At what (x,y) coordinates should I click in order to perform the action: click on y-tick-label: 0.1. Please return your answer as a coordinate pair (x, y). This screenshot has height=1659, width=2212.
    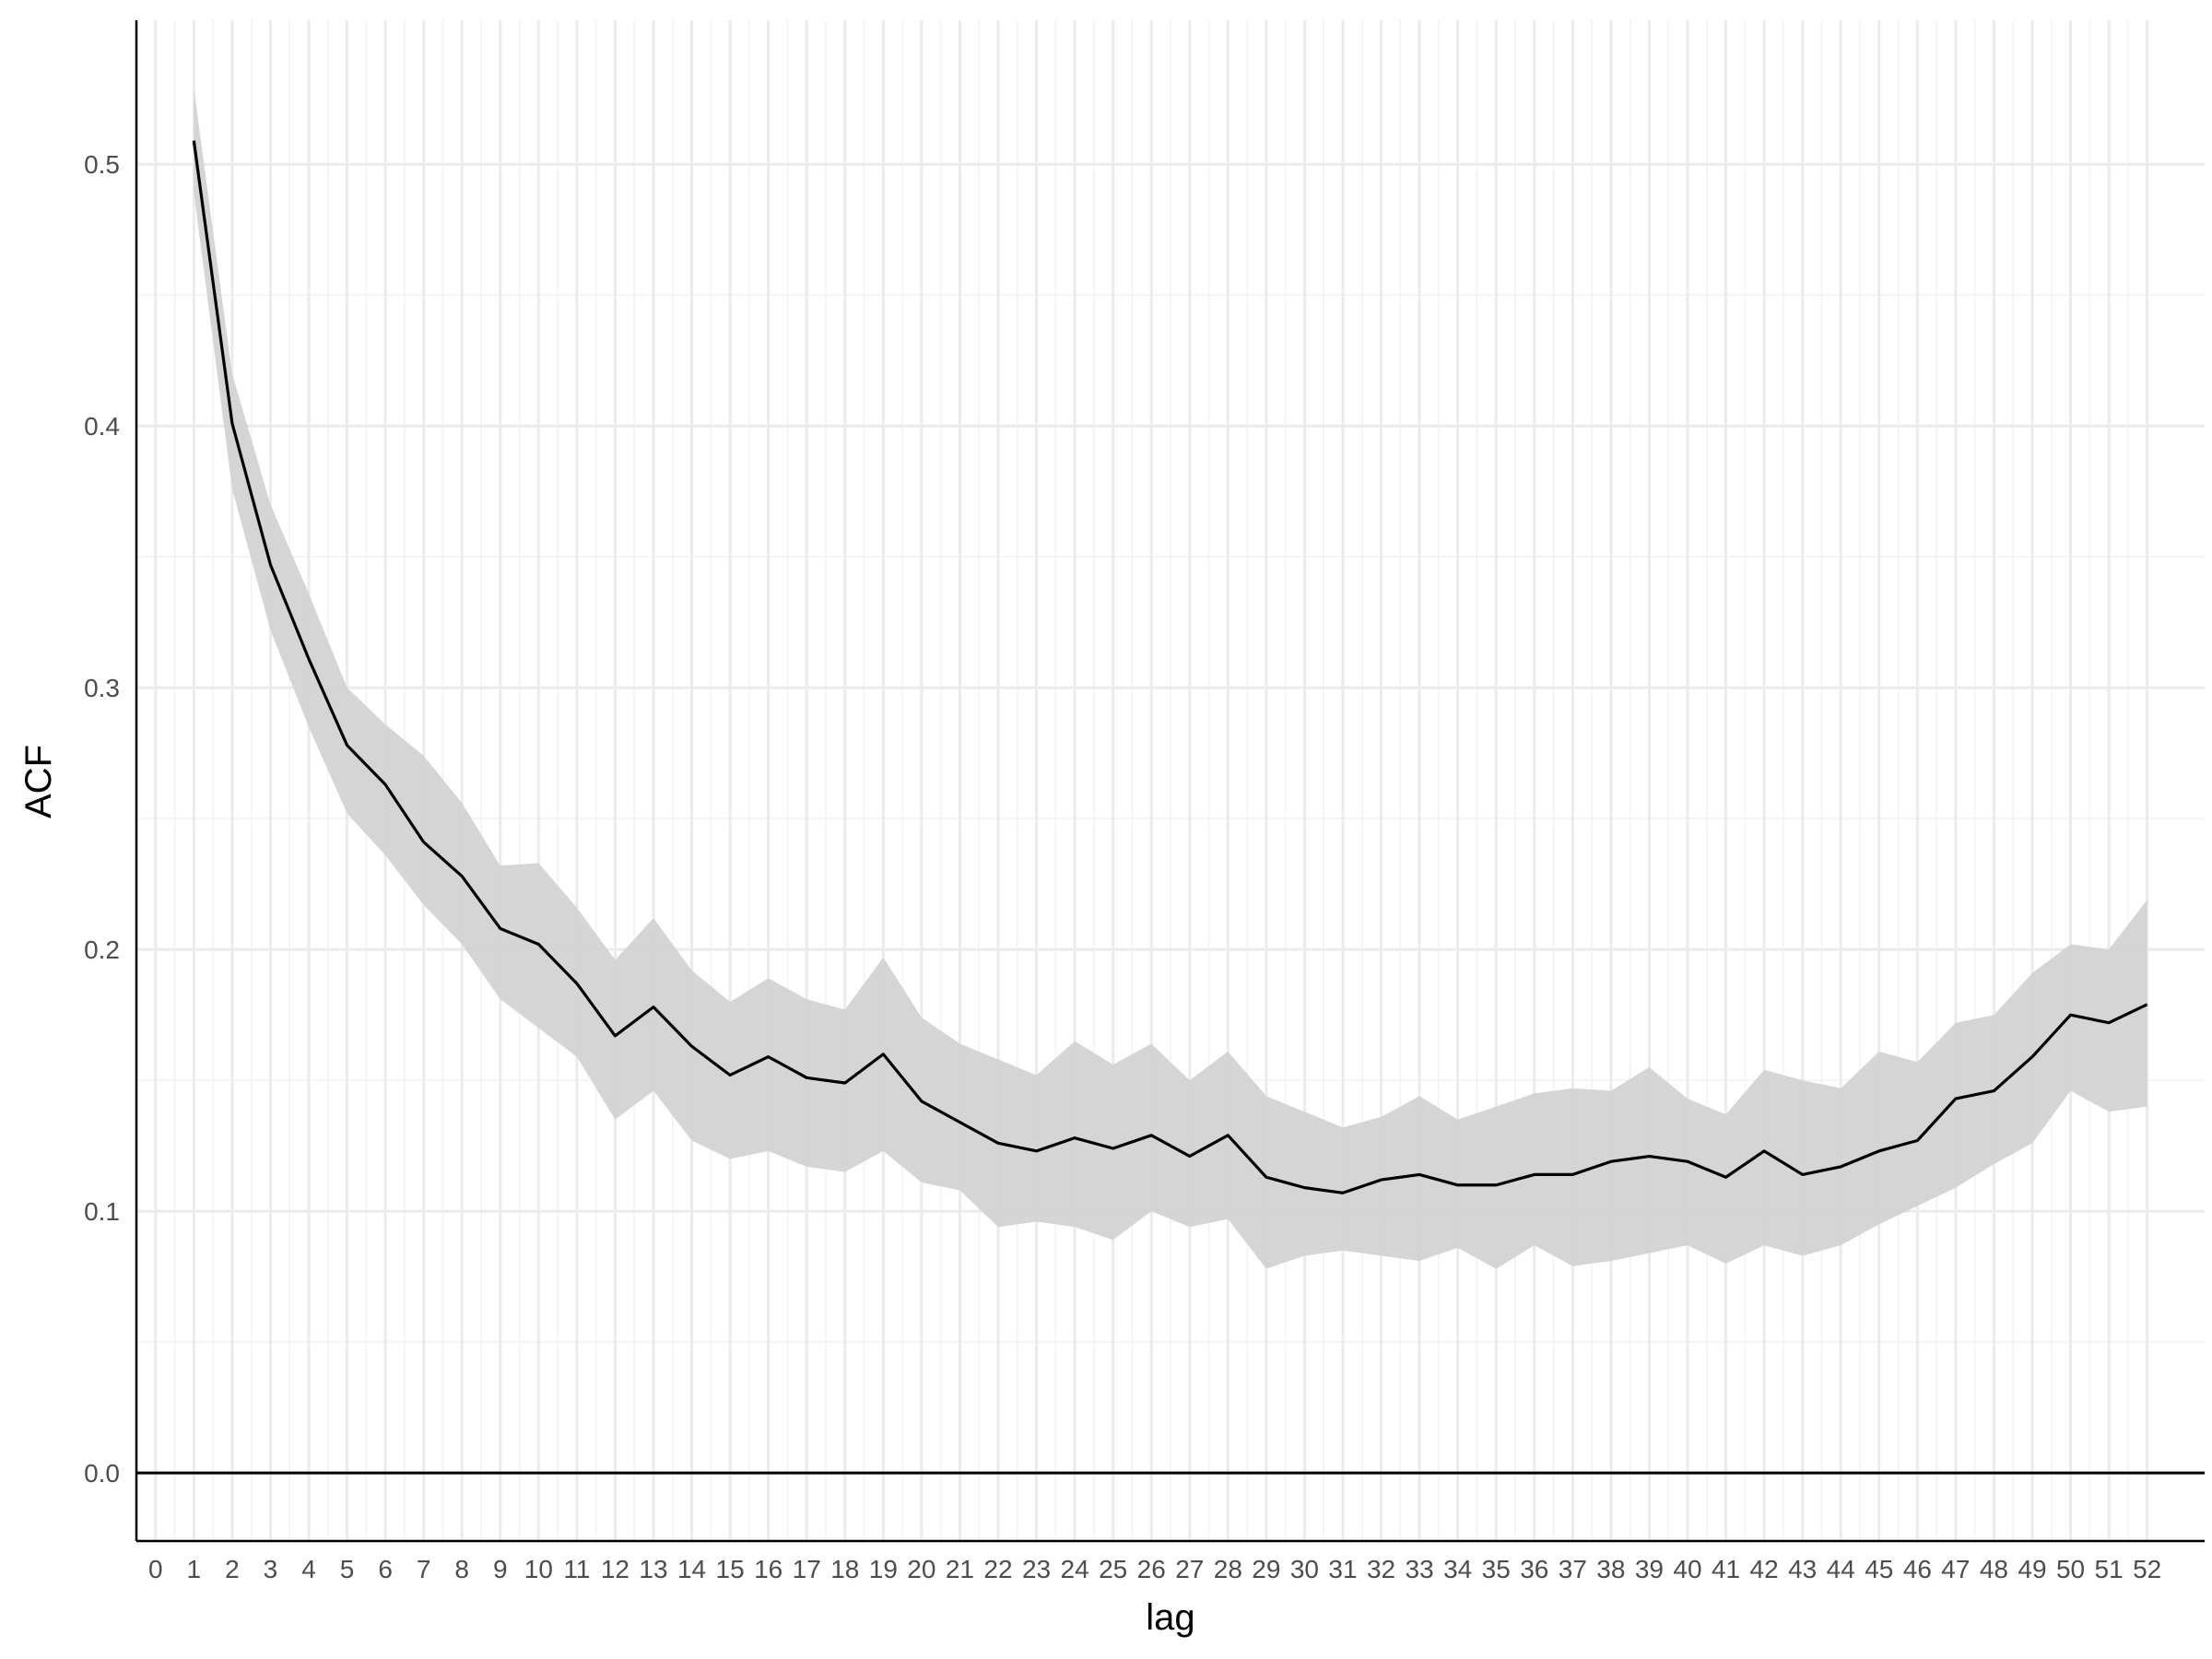
    Looking at the image, I should click on (102, 1211).